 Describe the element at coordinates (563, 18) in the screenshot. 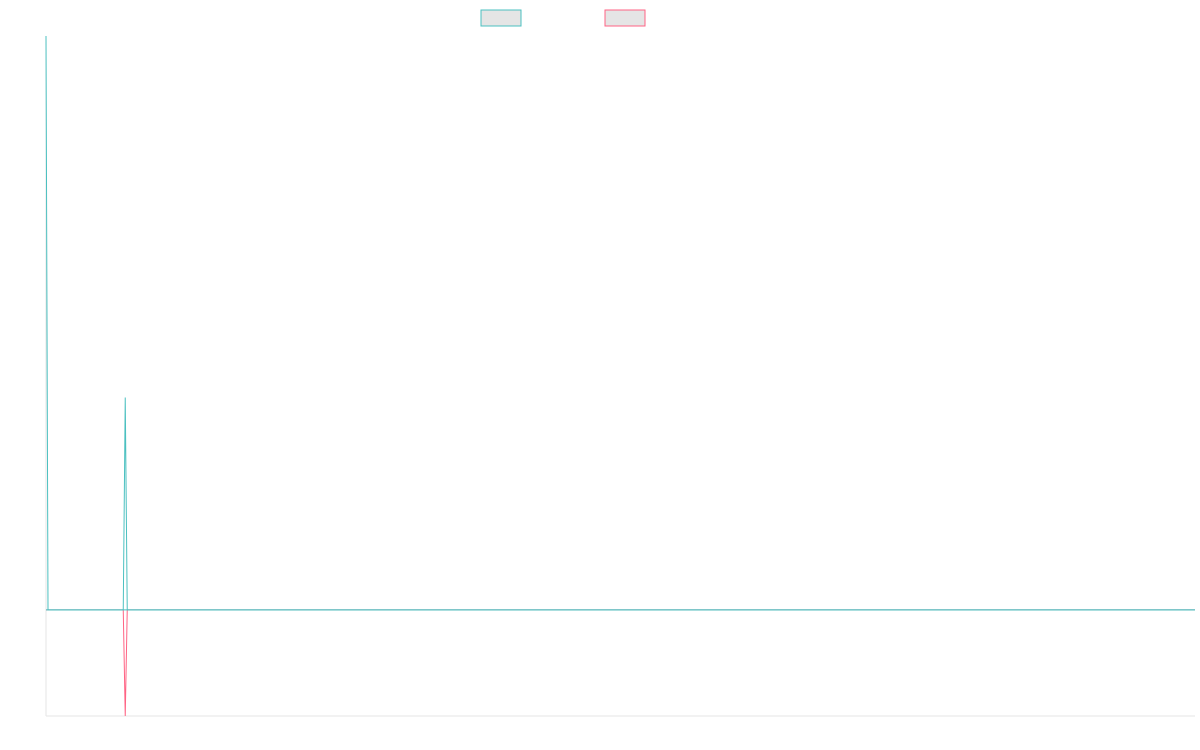

I see `legend` at that location.